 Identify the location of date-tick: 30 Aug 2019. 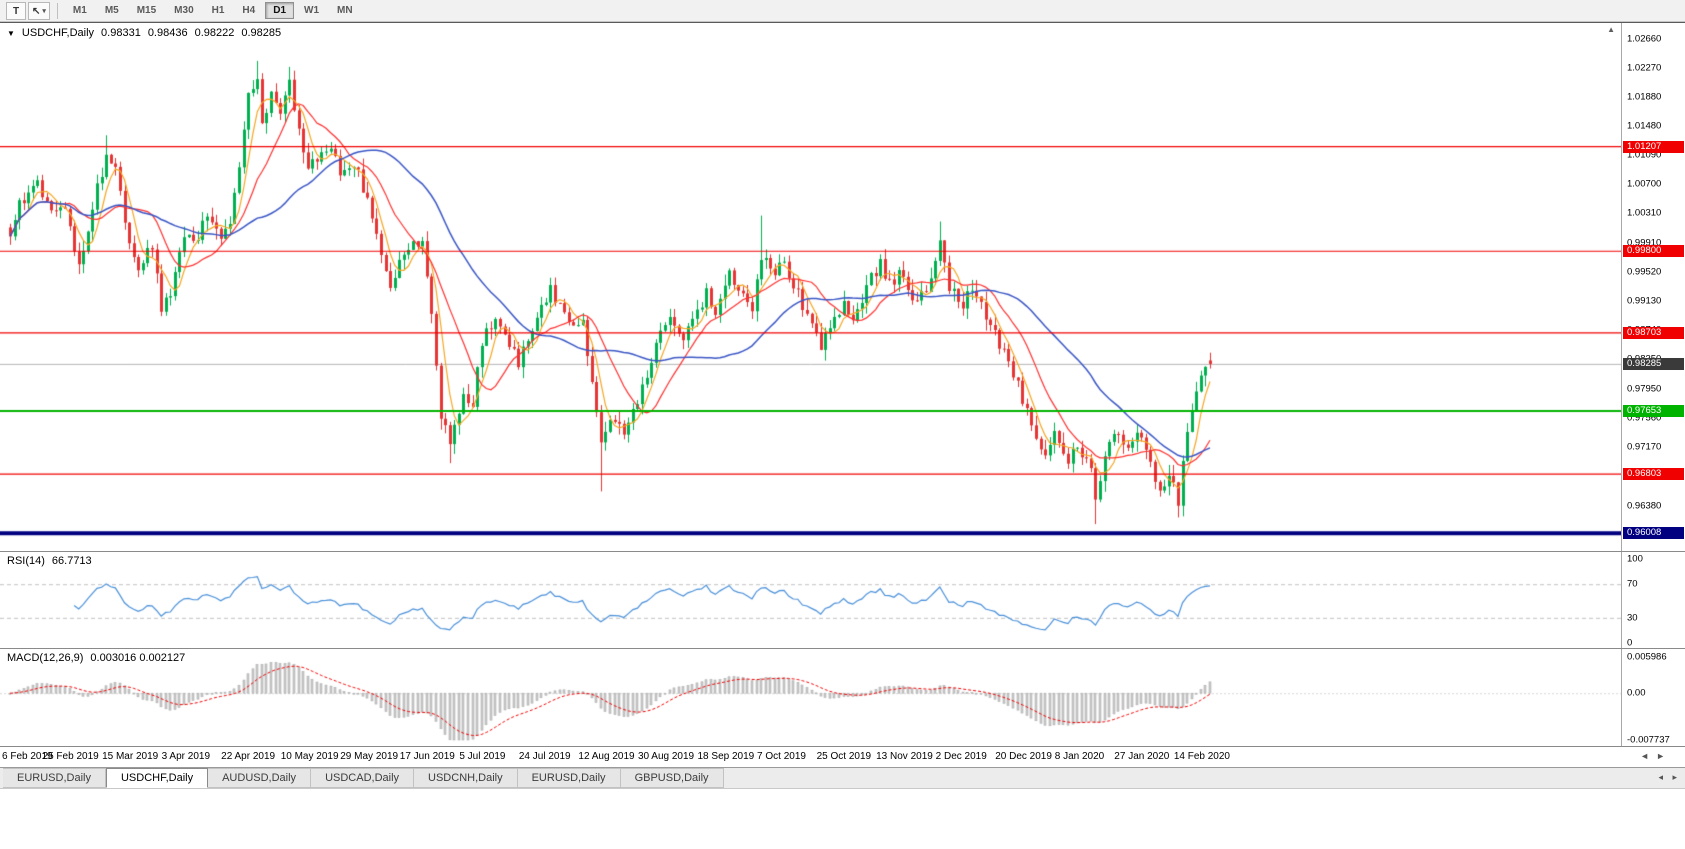
(666, 756).